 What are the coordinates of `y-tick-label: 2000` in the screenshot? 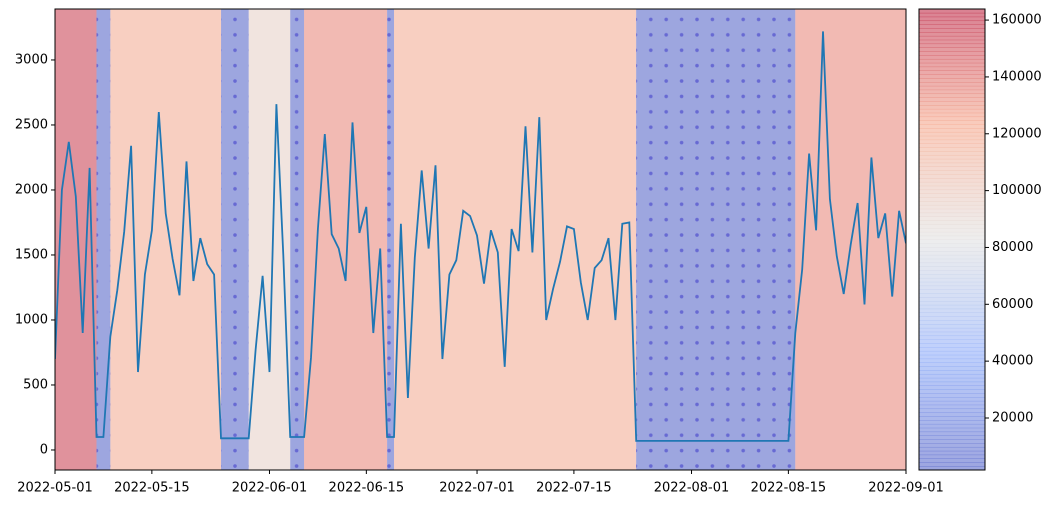 It's located at (31, 189).